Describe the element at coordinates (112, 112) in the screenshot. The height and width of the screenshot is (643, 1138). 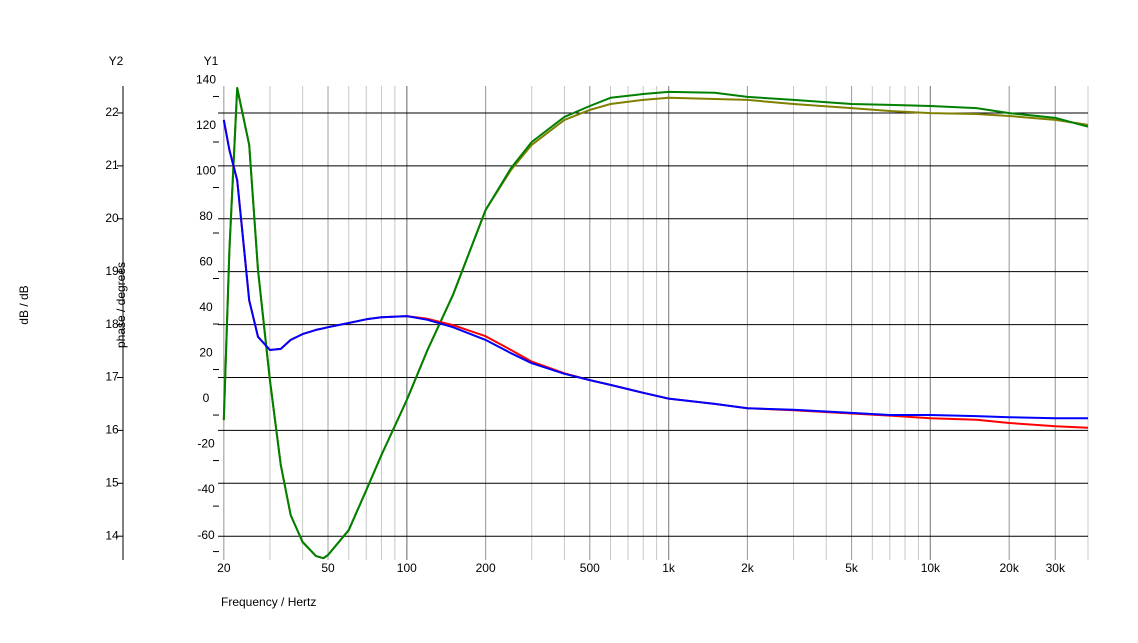
I see `y2-tick-label: 22` at that location.